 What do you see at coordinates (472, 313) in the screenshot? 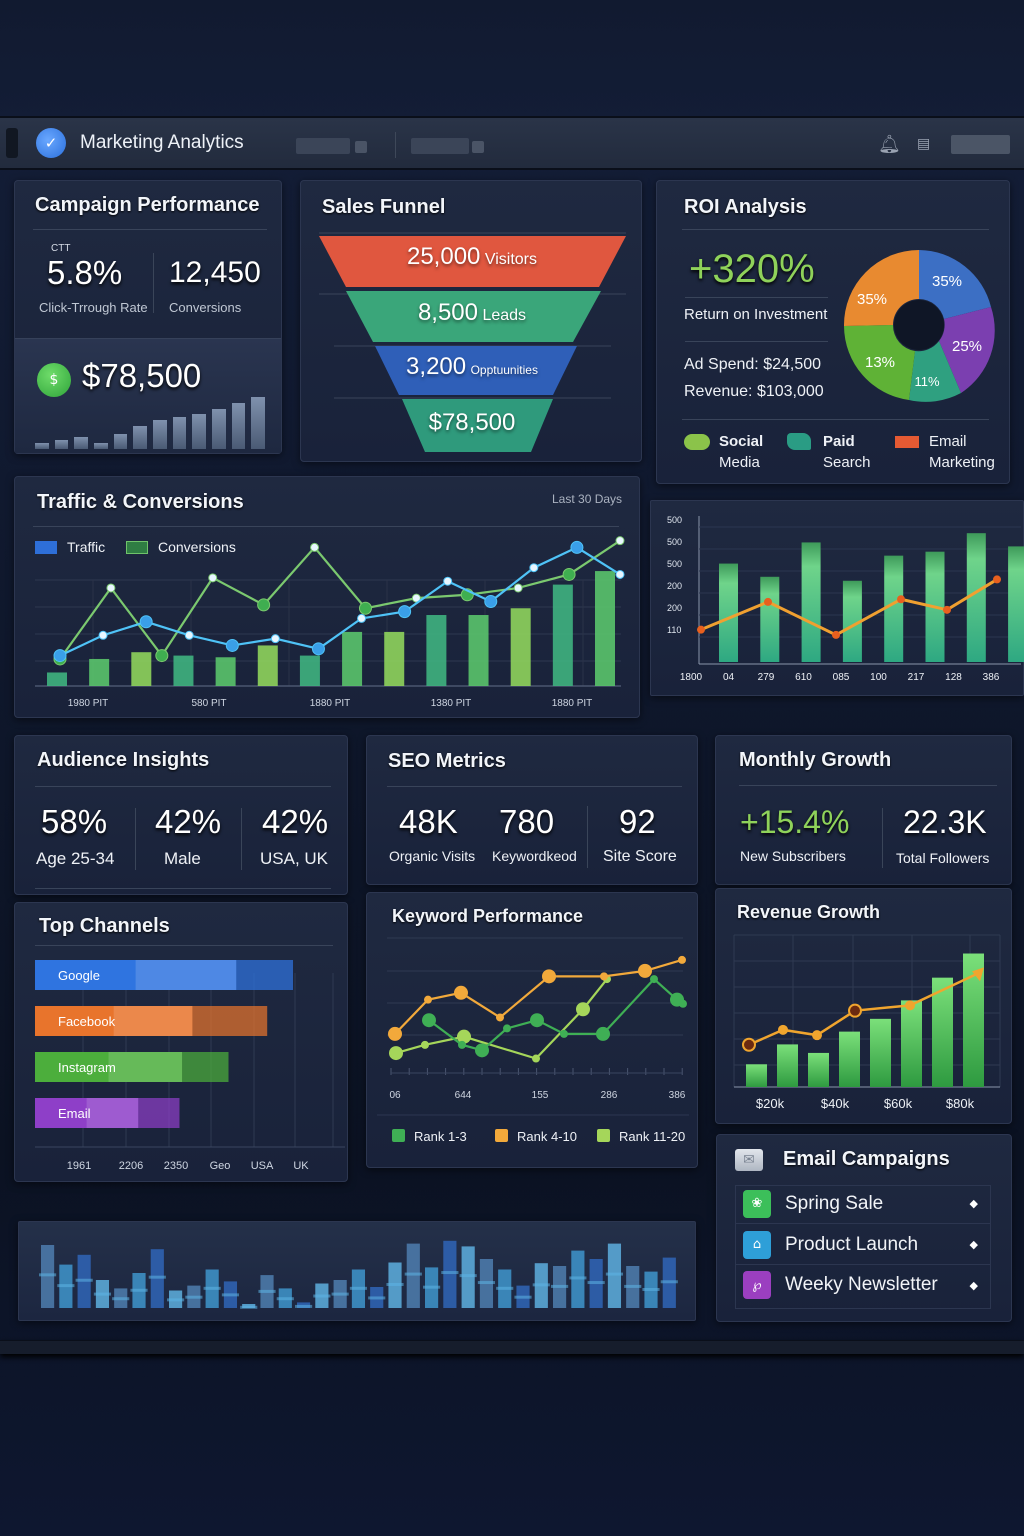
I see `funnel-stage-label: 8,500 Leads` at bounding box center [472, 313].